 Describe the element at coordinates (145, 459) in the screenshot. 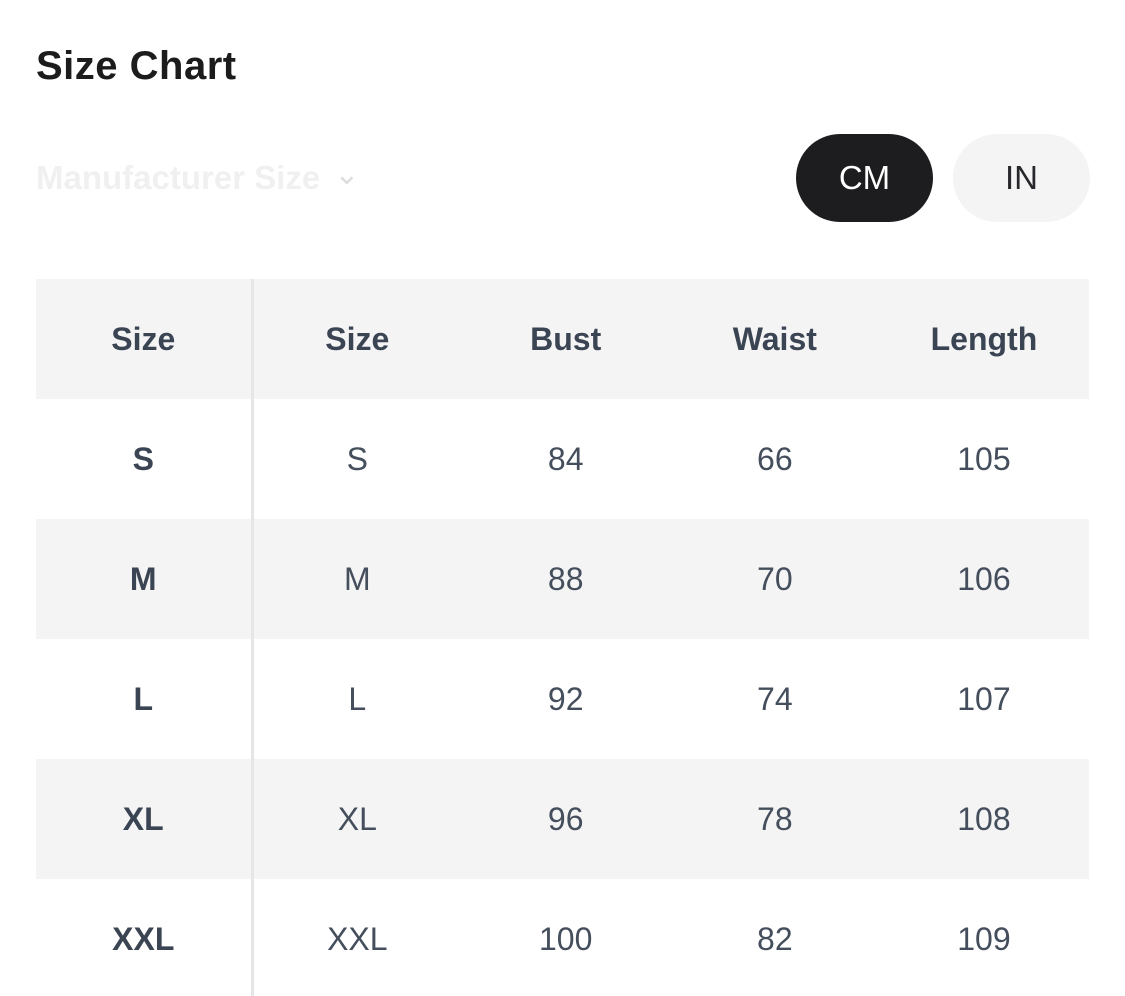

I see `row-size-cell: S` at that location.